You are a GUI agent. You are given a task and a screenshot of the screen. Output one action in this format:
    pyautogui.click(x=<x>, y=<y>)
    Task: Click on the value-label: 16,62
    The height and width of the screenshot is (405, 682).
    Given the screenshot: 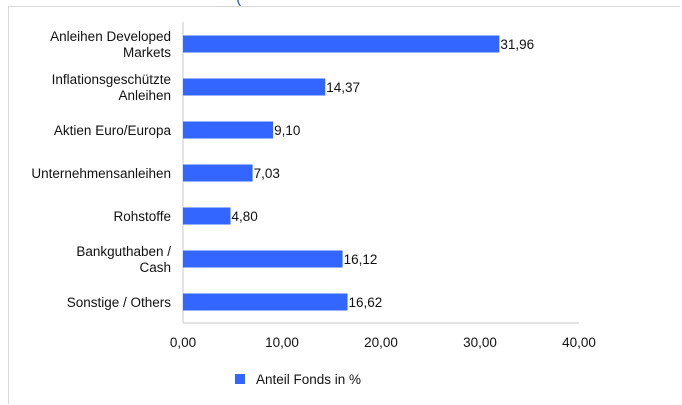 What is the action you would take?
    pyautogui.click(x=366, y=302)
    